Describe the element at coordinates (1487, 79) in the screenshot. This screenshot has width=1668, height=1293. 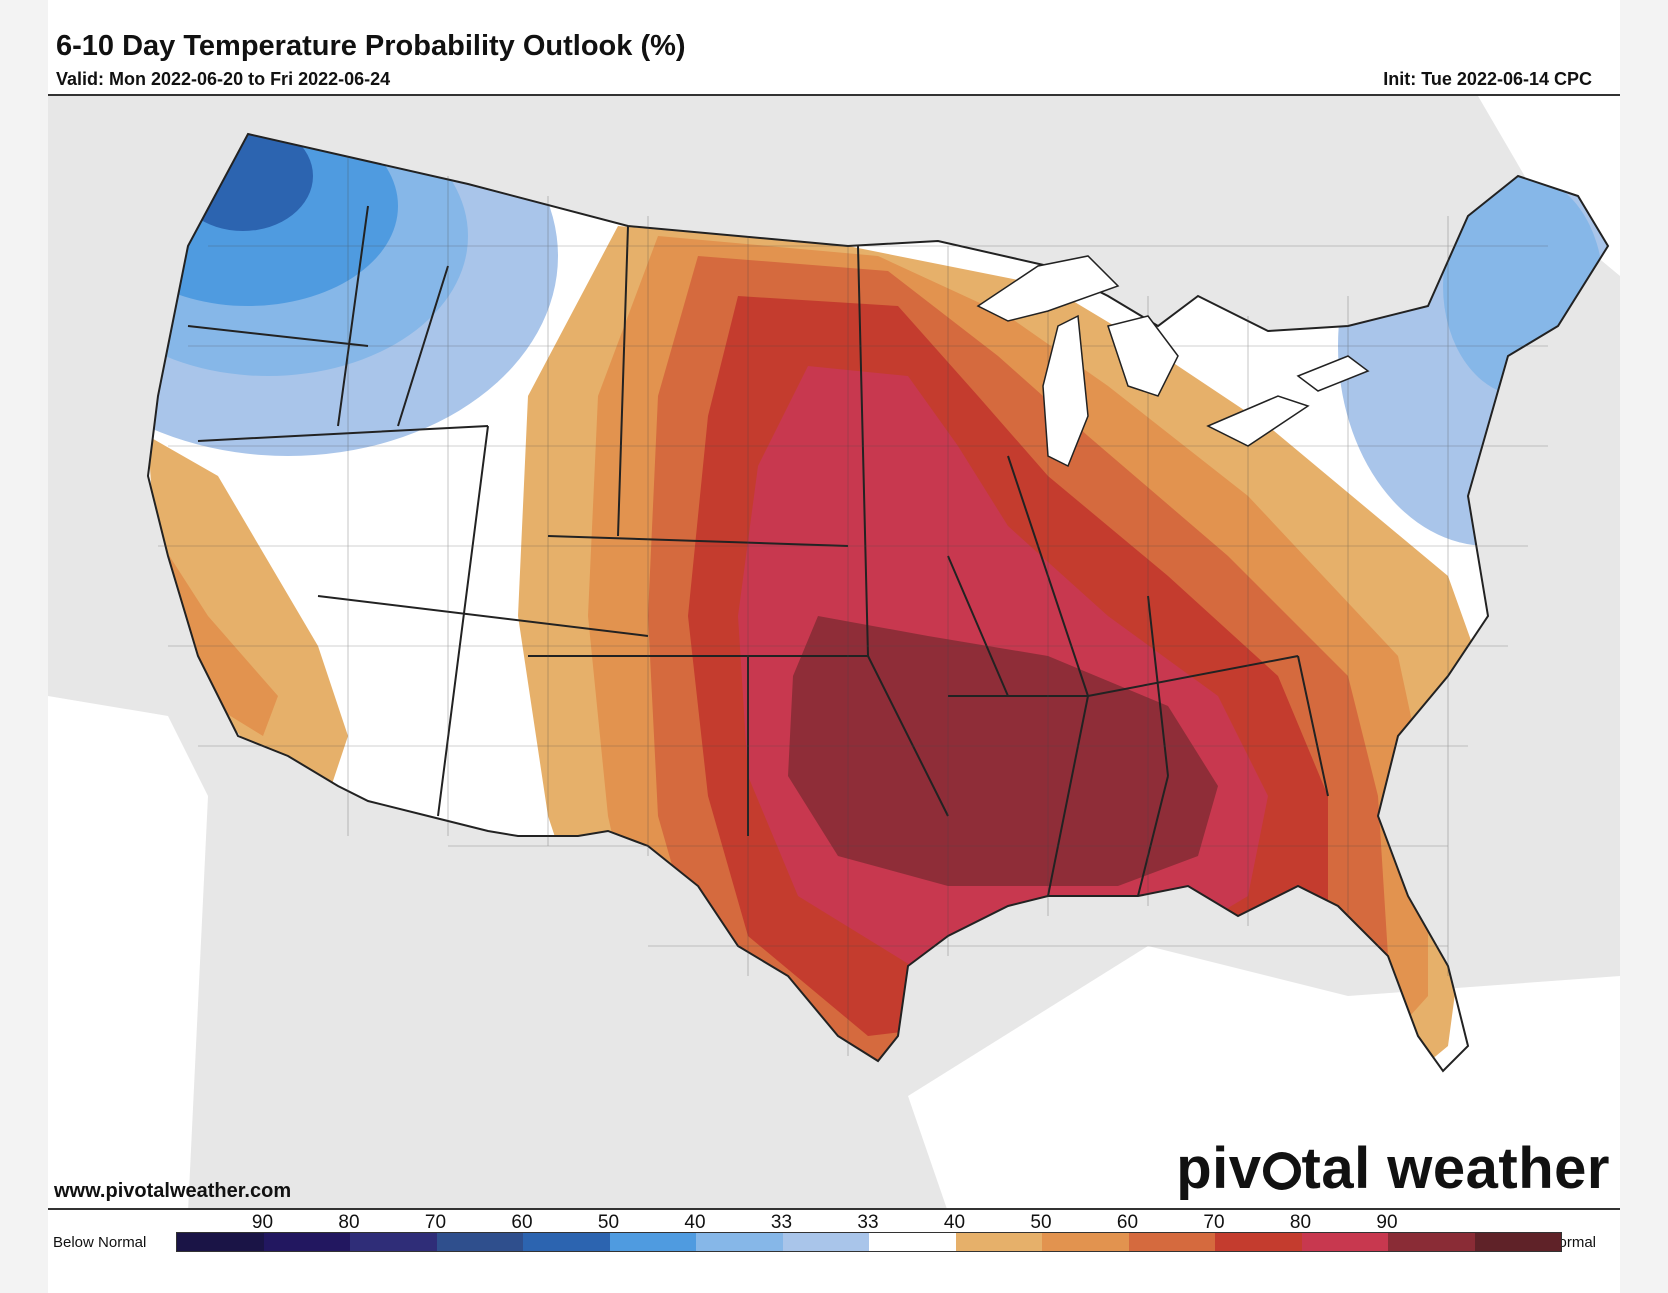
I see `init-time: Init: Tue 2022-06-14 CPC` at that location.